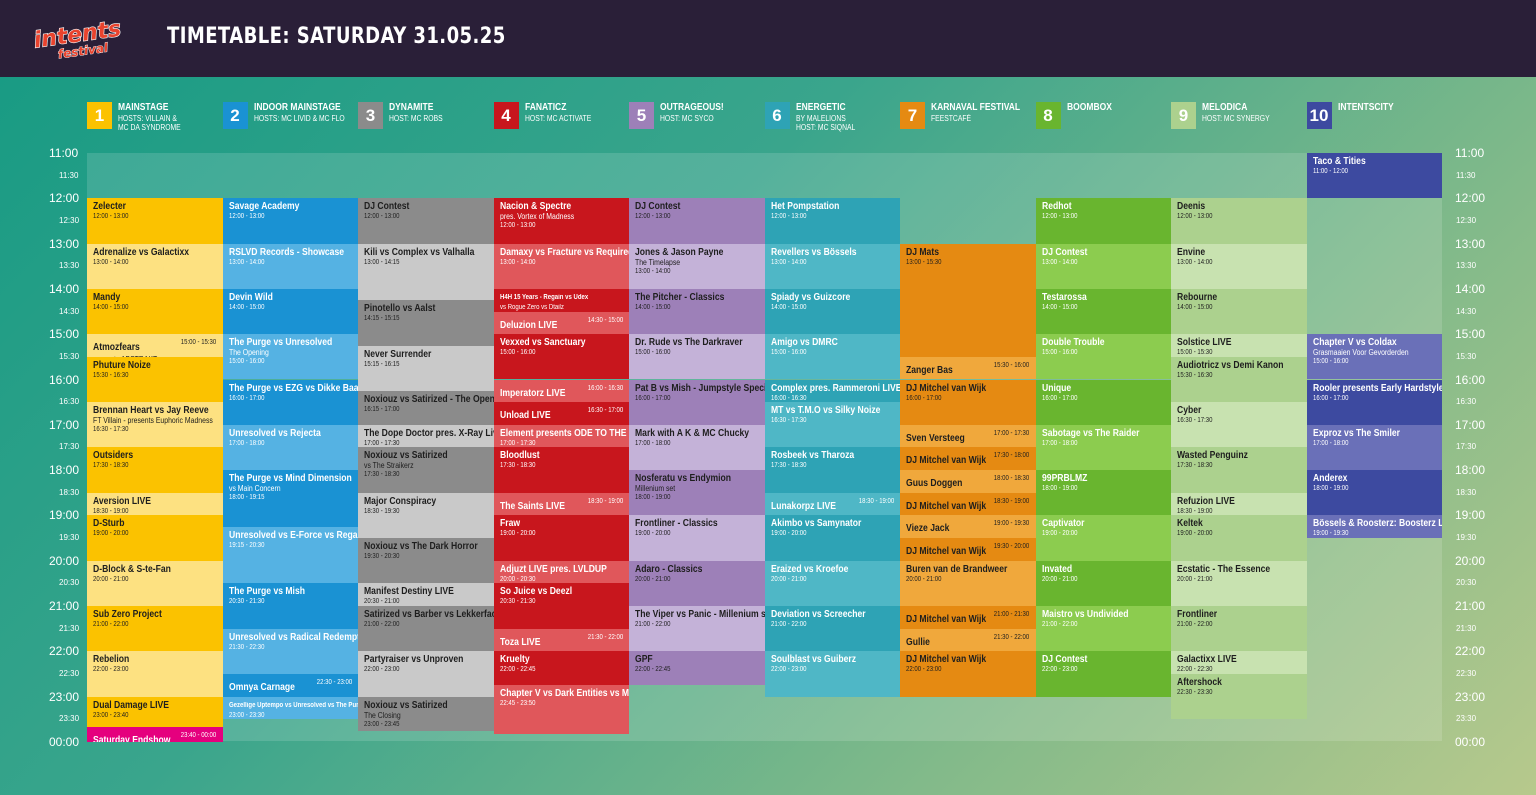  Describe the element at coordinates (426, 594) in the screenshot. I see `set-slot: Manifest Destiny LIVE 20:30 - 21:00` at that location.